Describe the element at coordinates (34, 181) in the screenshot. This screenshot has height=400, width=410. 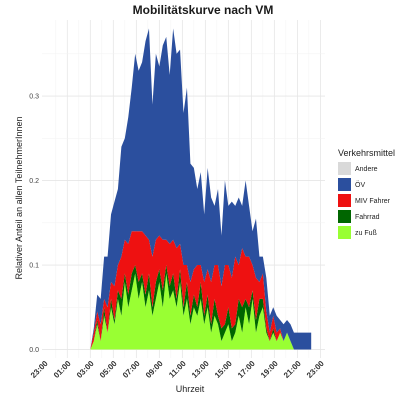
I see `y-tick-label: 0.2` at that location.